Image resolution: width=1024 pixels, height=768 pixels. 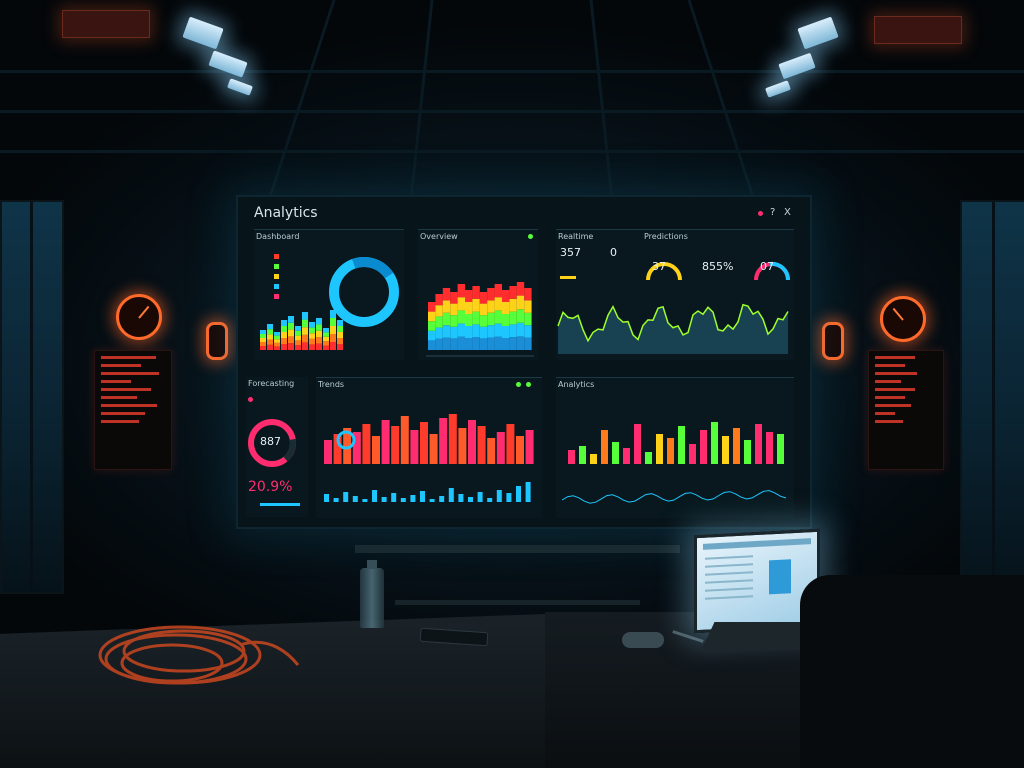 I want to click on ceiling-light-icon, so click(x=797, y=66).